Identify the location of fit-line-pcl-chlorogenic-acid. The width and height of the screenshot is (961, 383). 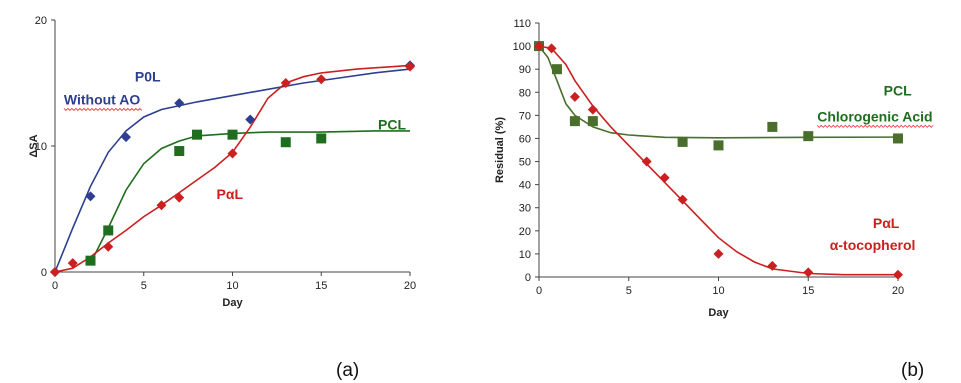
(718, 92).